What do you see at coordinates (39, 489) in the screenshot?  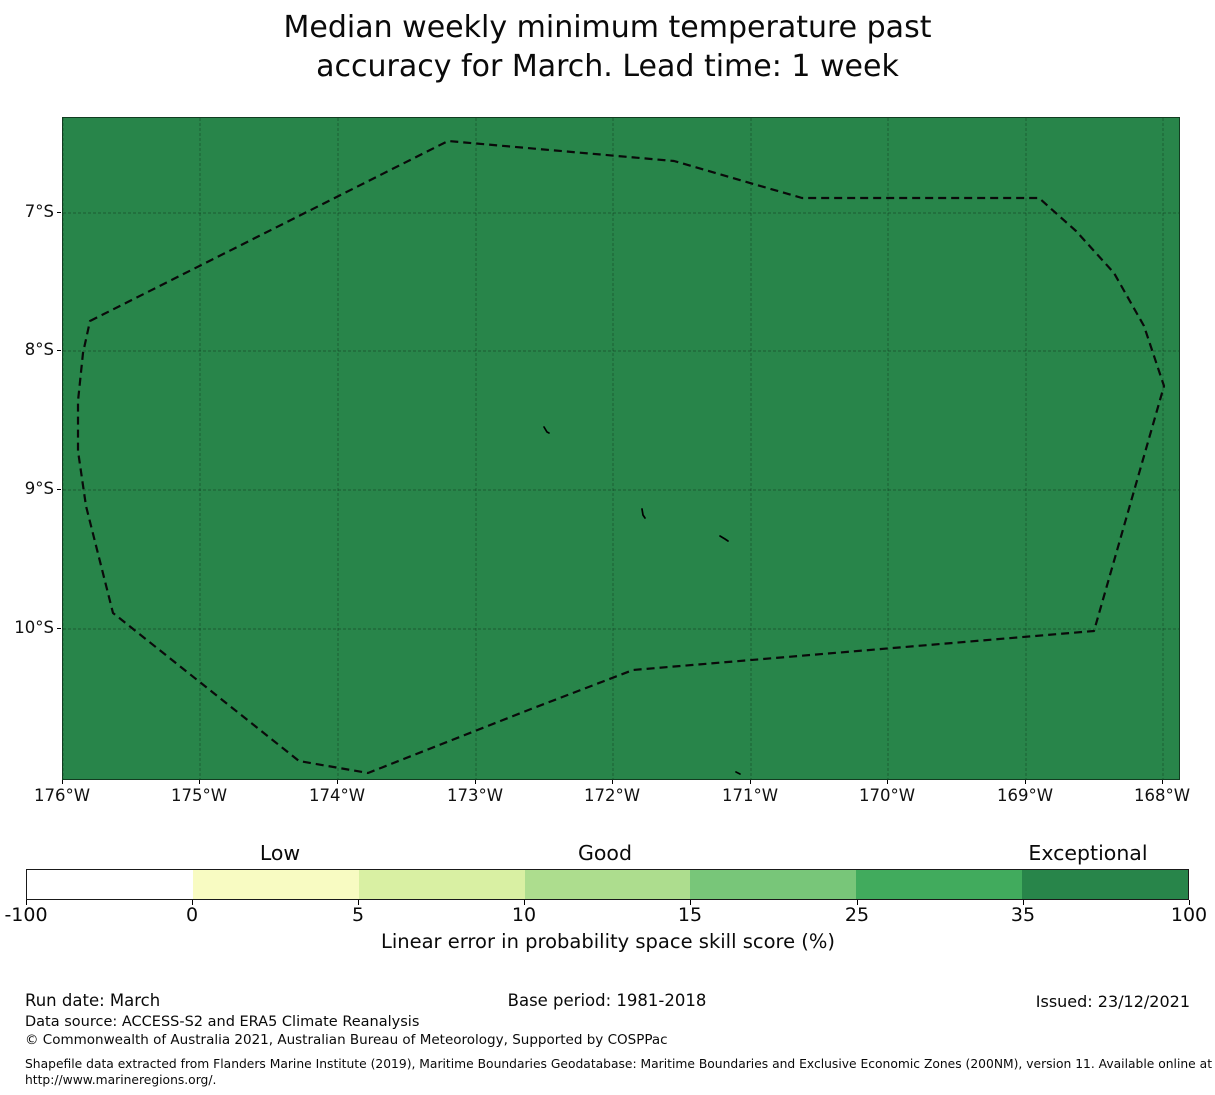 I see `y-axis-tick-label: 9°S` at bounding box center [39, 489].